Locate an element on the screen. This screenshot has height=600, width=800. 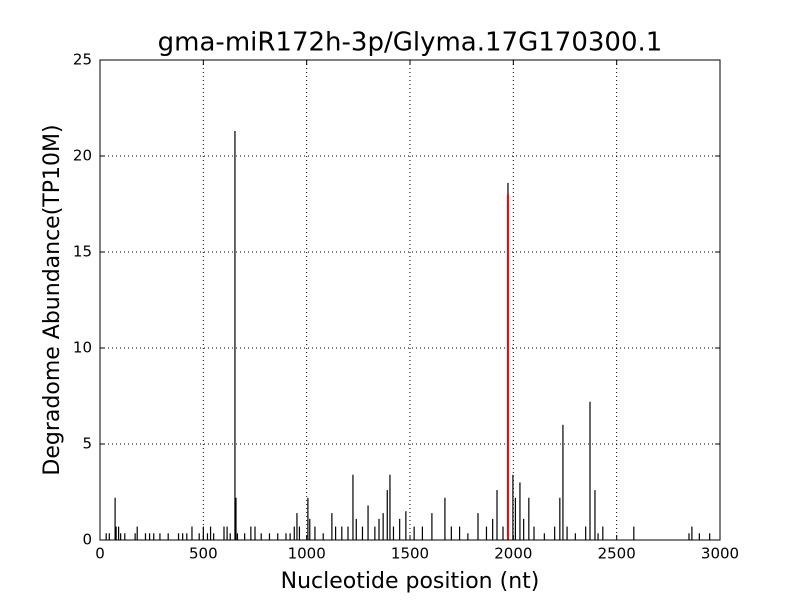
y-tick-label: 10 is located at coordinates (82, 348).